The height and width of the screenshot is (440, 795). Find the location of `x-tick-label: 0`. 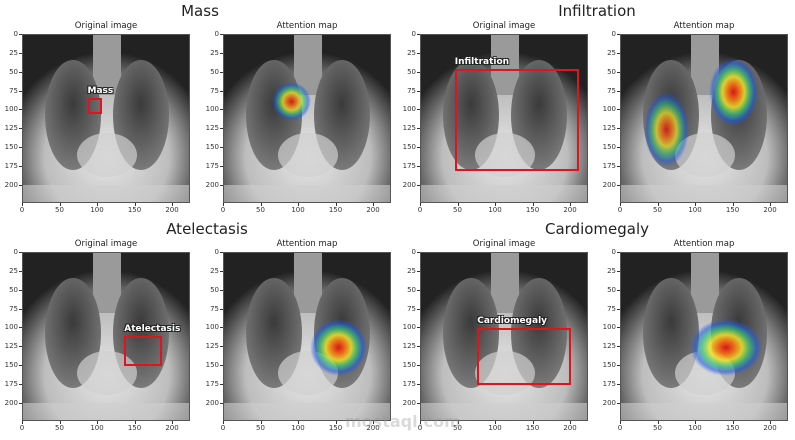

x-tick-label: 0 is located at coordinates (620, 210).